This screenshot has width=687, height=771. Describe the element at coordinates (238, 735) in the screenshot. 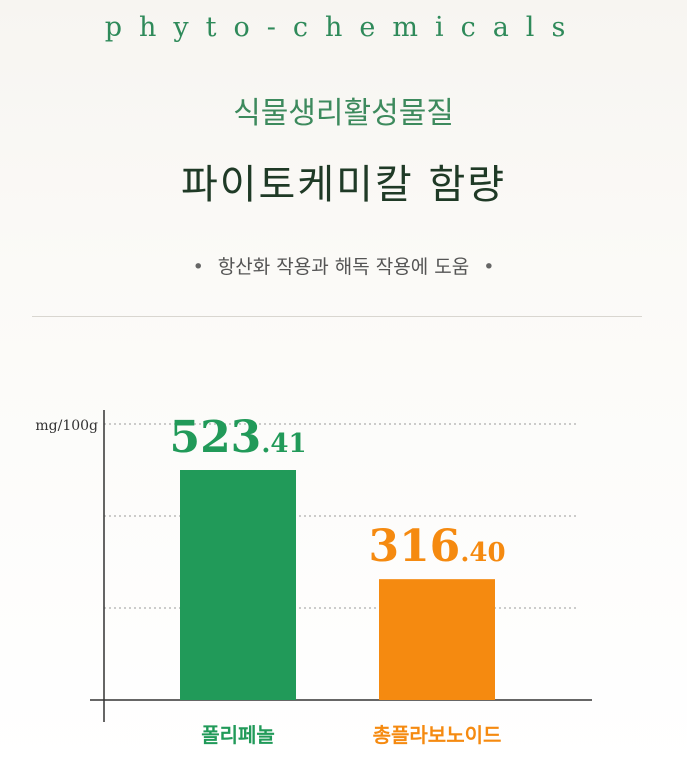

I see `category-label: 폴리페놀` at that location.